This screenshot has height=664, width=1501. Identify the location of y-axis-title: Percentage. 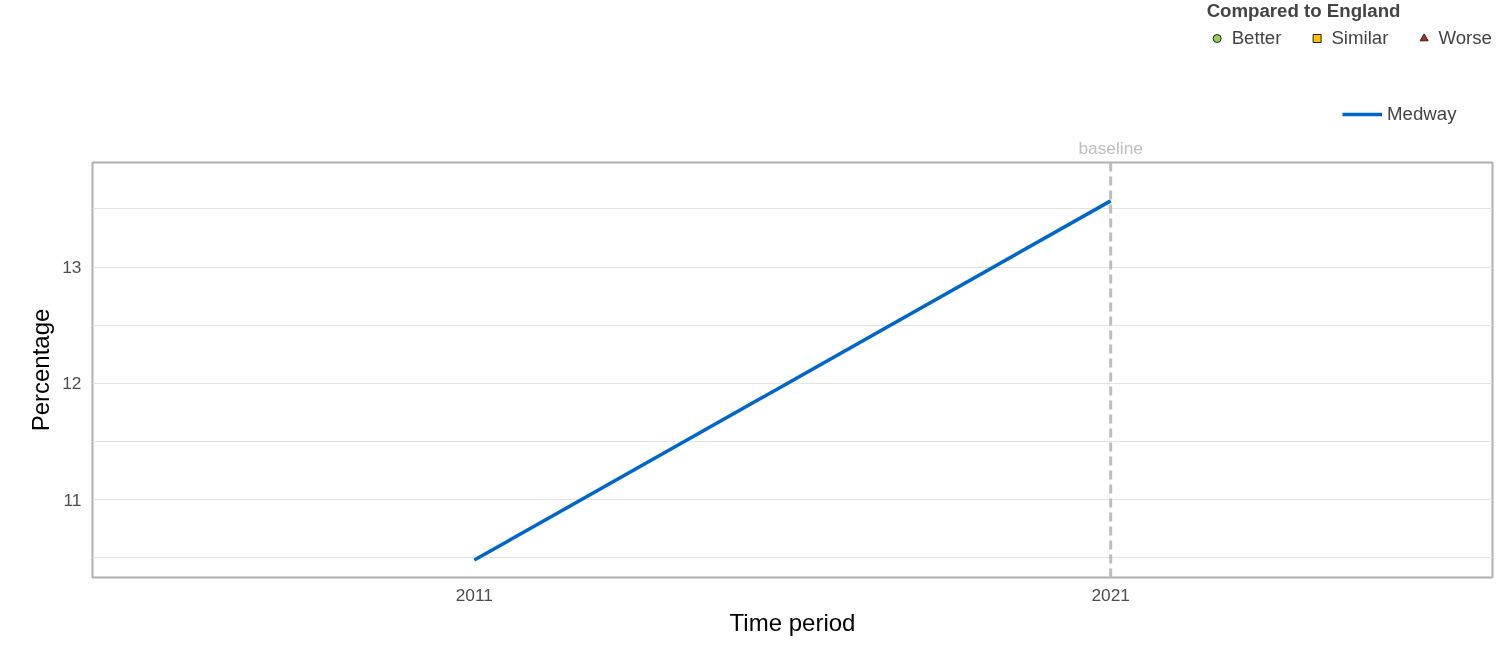
(41, 370).